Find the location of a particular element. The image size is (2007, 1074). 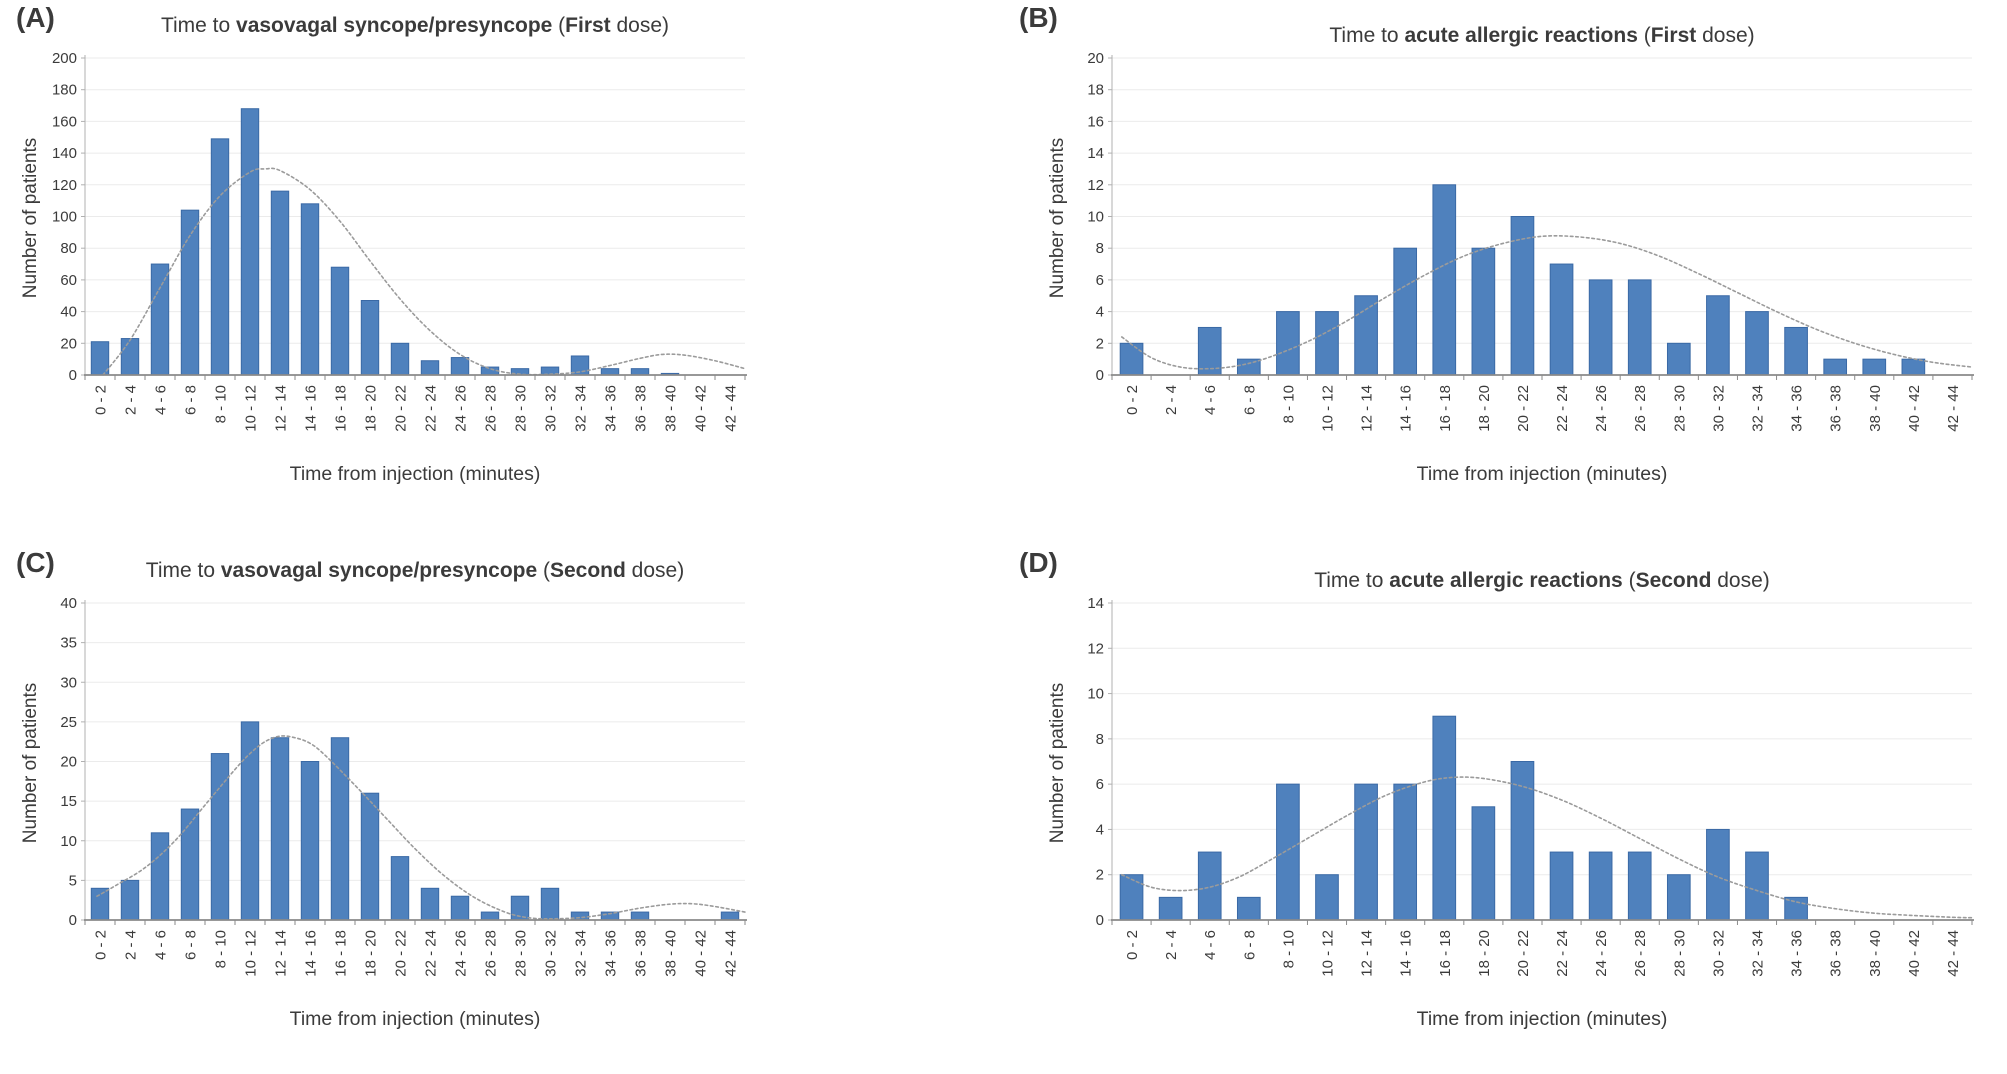

chart-d-x-axis-title: Time from injection (minutes) is located at coordinates (1542, 1019).